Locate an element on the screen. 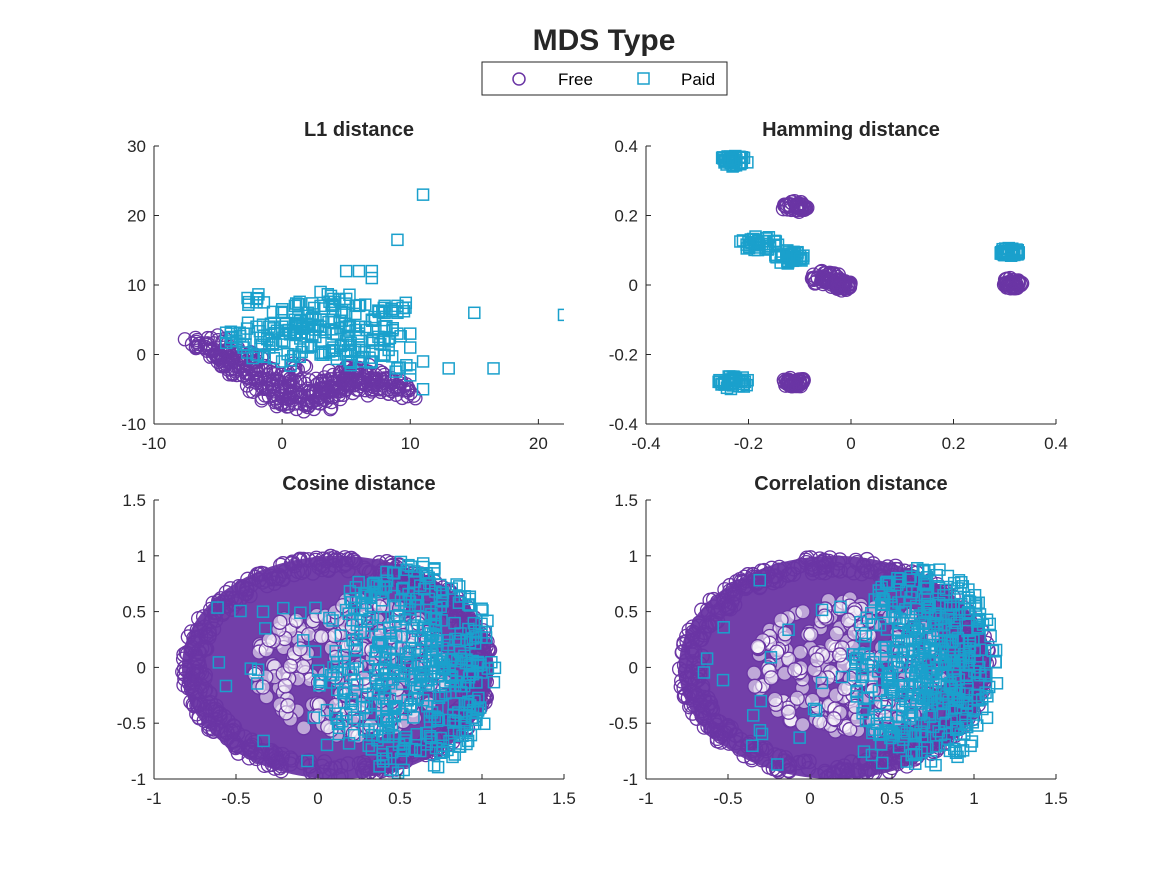 The width and height of the screenshot is (1167, 875). x-tick-label: -0.5 is located at coordinates (727, 798).